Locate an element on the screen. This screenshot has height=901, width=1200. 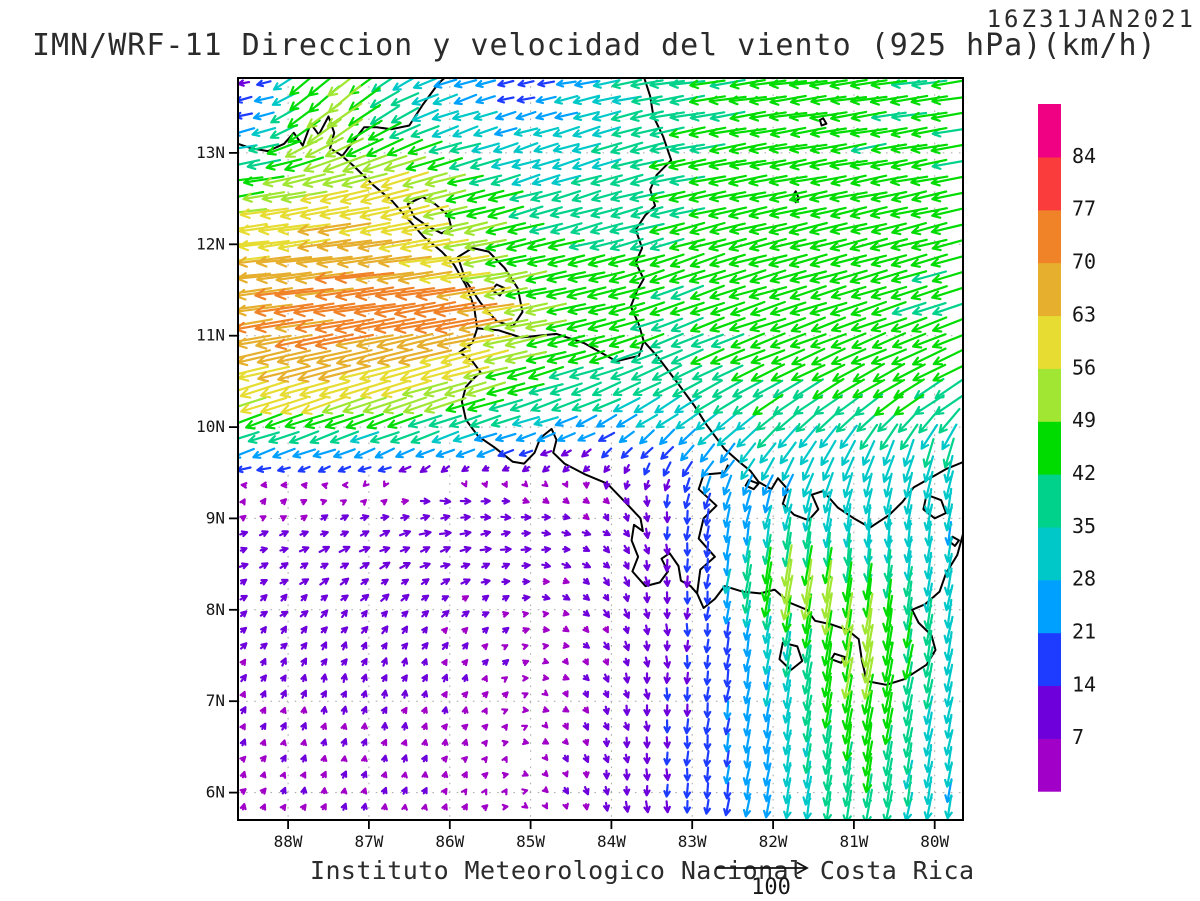
colorbar-level-label: 7 is located at coordinates (1078, 737).